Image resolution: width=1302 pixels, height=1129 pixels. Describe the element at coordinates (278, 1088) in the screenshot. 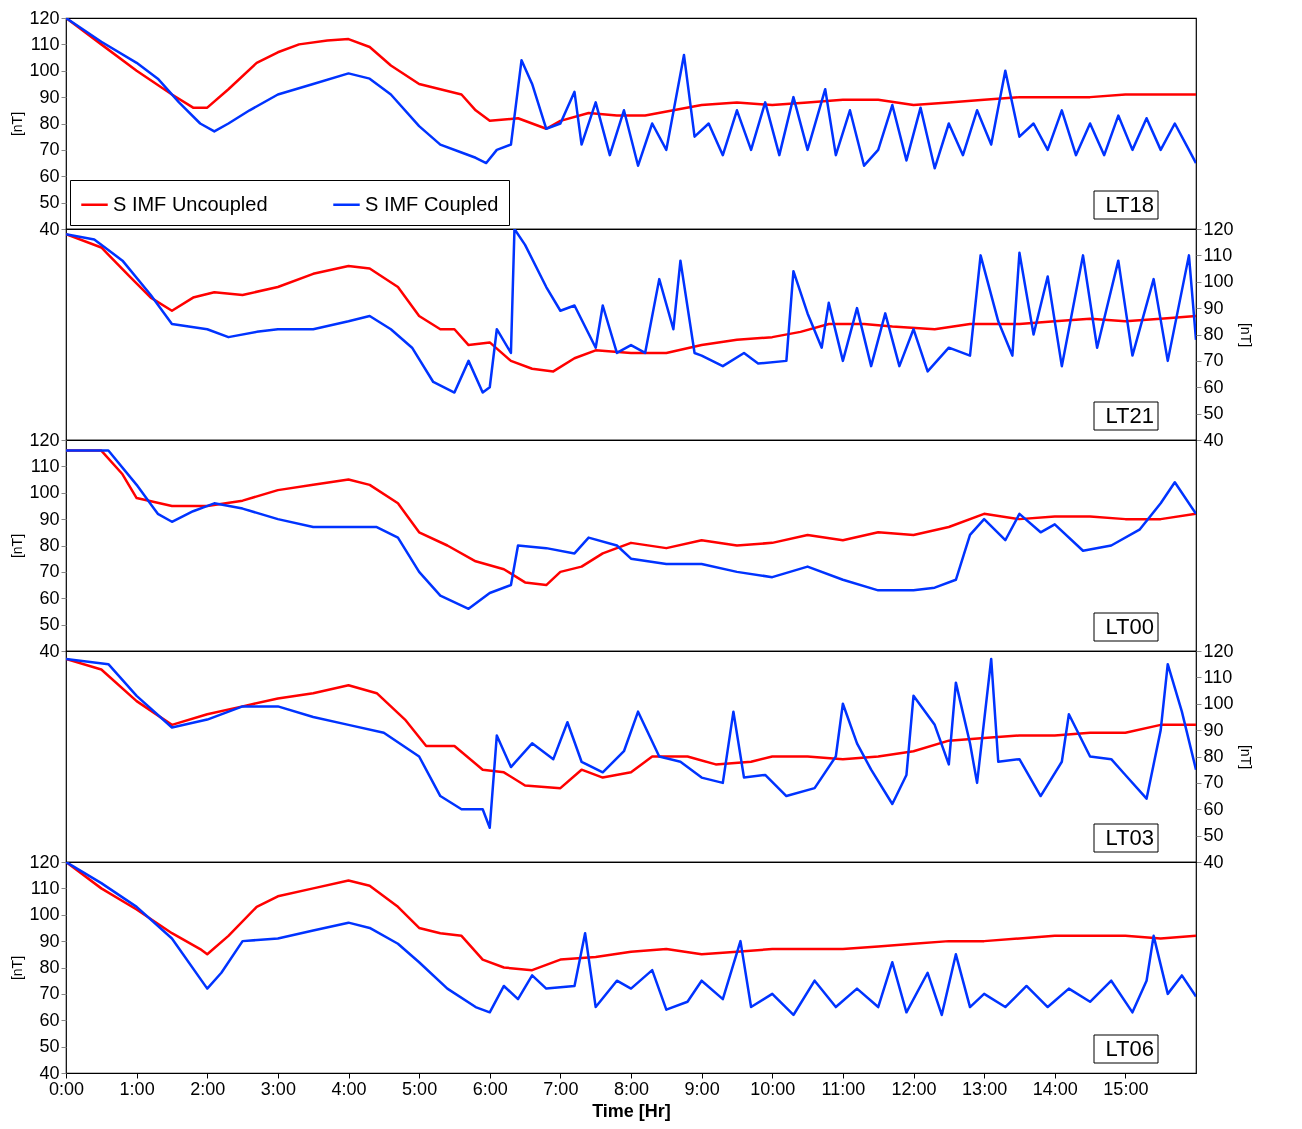

I see `x-tick-label: 3:00` at that location.